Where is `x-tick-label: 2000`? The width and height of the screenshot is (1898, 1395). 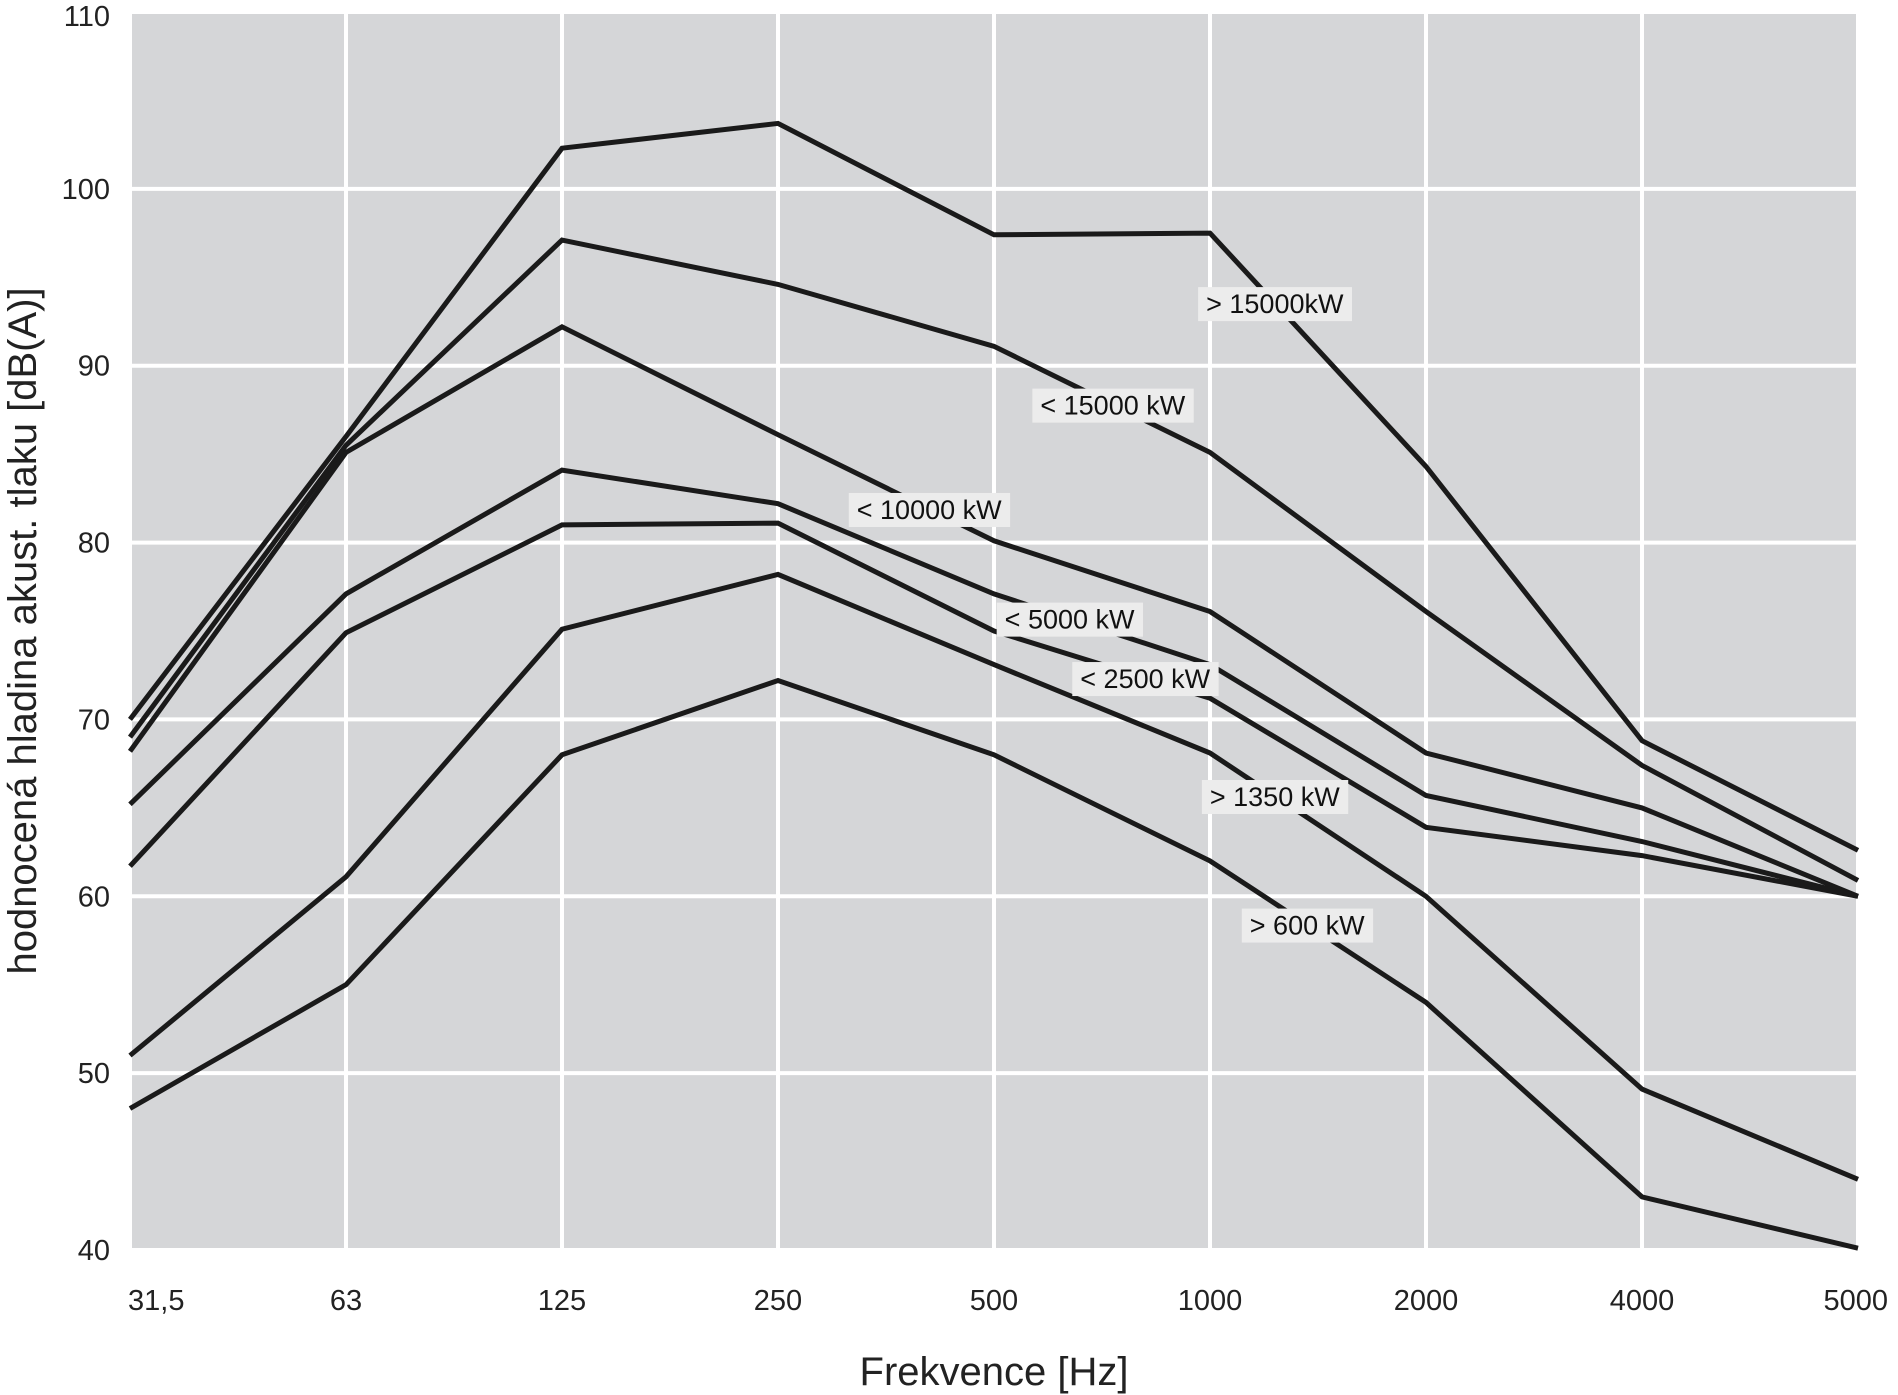
x-tick-label: 2000 is located at coordinates (1426, 1301).